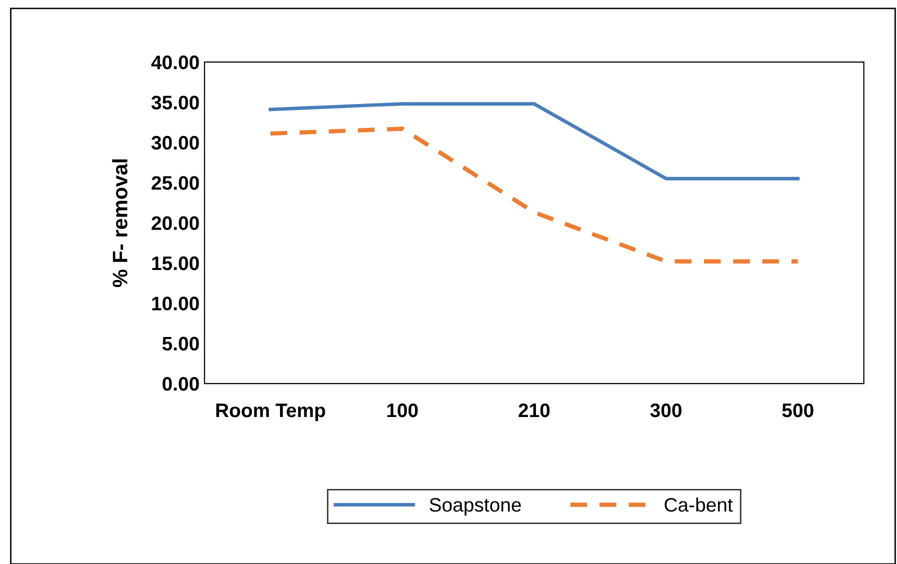 The image size is (897, 564). What do you see at coordinates (402, 410) in the screenshot?
I see `x-tick-label: 100` at bounding box center [402, 410].